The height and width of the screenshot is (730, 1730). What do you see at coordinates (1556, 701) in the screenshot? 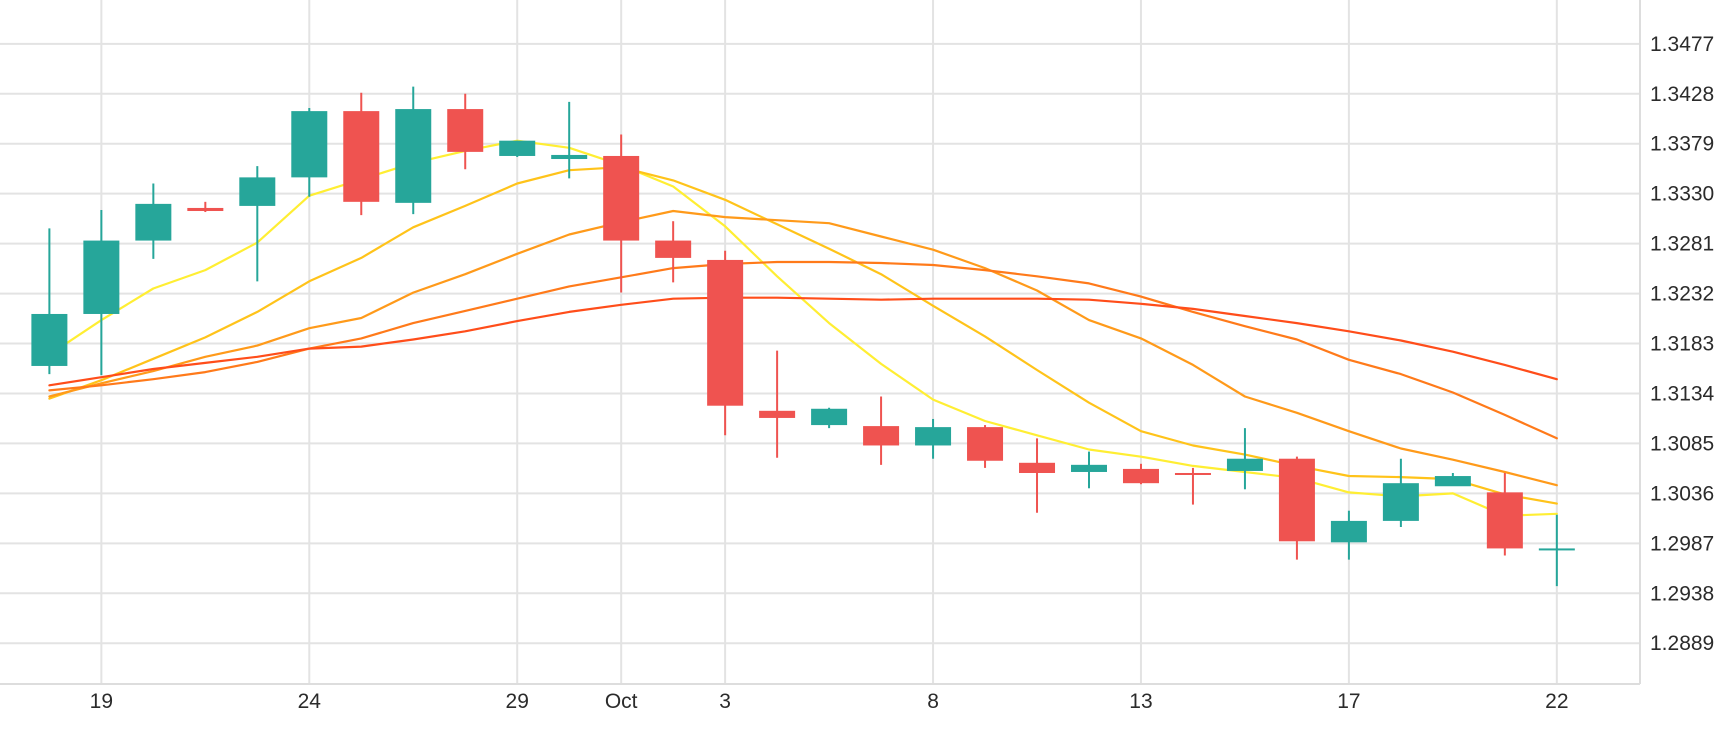
I see `x-tick-label: 22` at bounding box center [1556, 701].